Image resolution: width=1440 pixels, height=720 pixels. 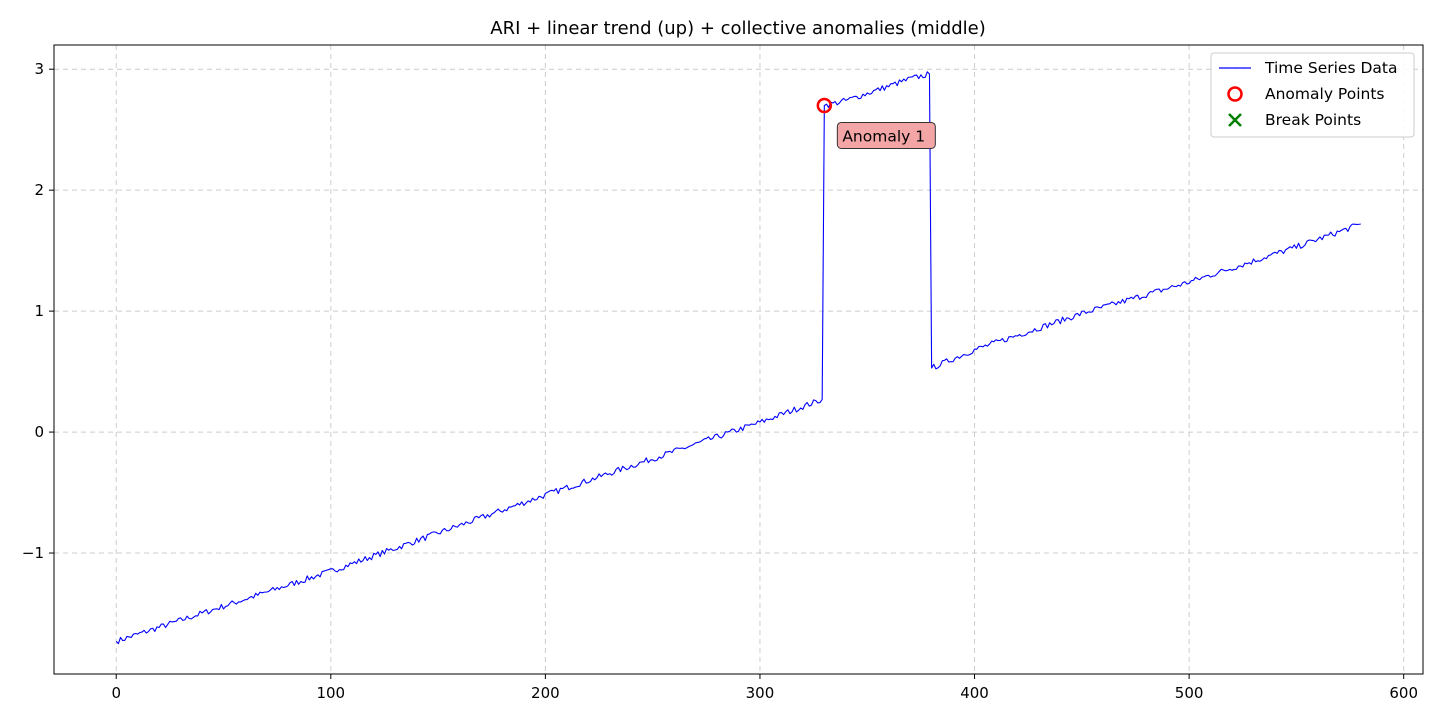 I want to click on y-tick-label: 3, so click(x=39, y=69).